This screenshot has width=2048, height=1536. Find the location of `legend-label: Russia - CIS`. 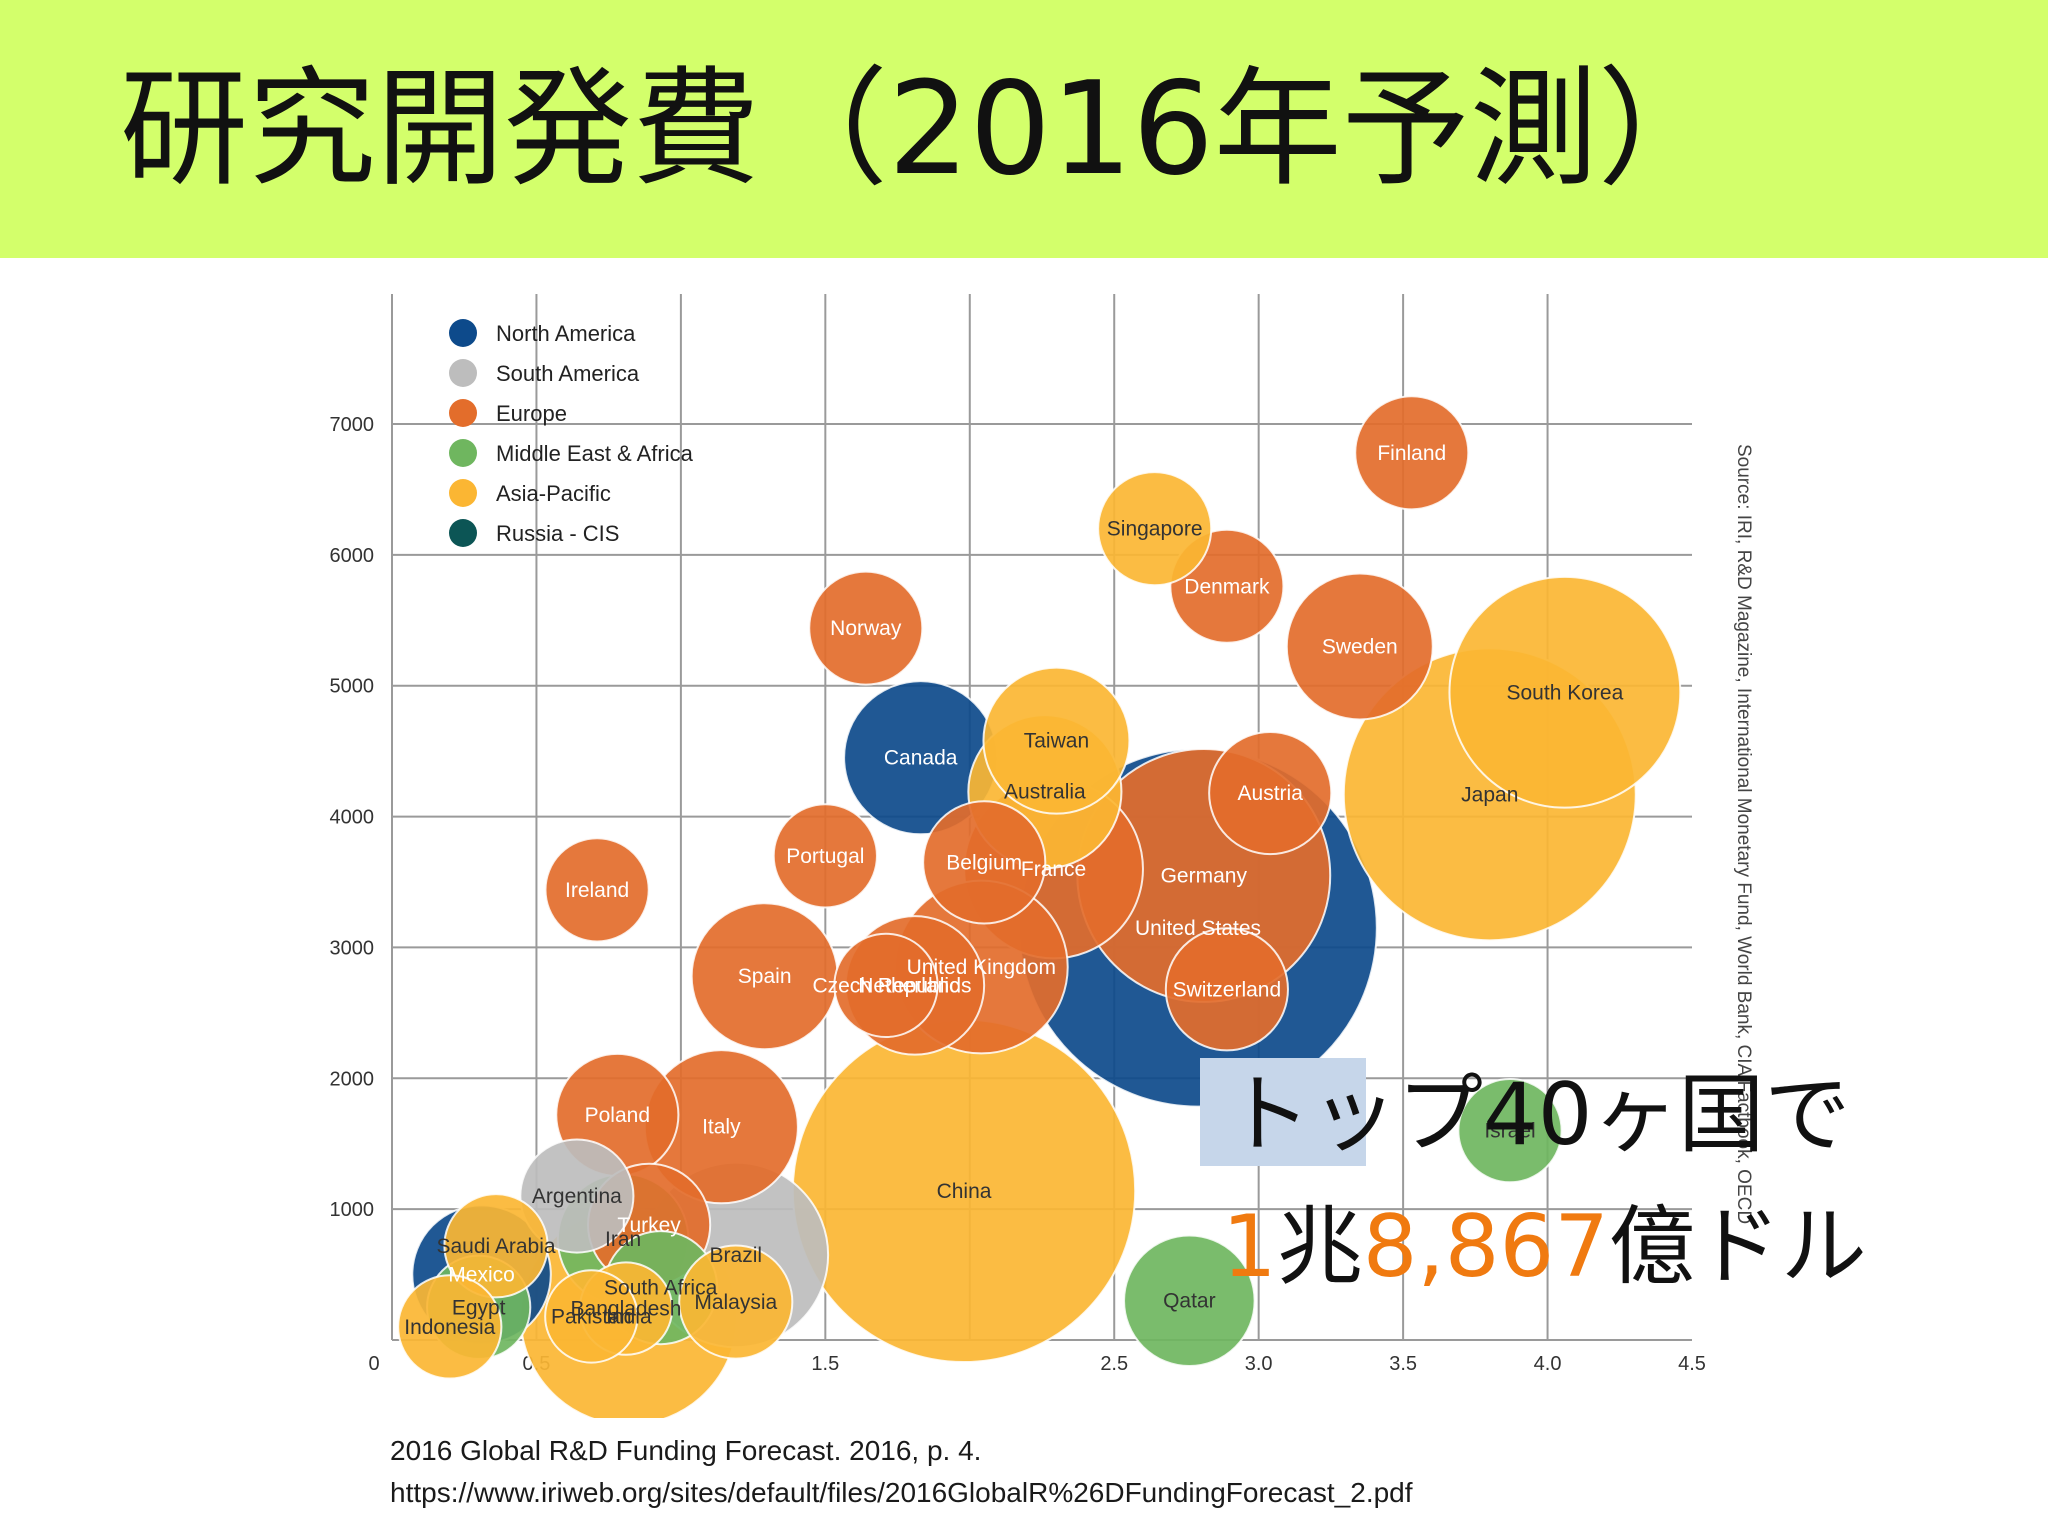

legend-label: Russia - CIS is located at coordinates (557, 533).